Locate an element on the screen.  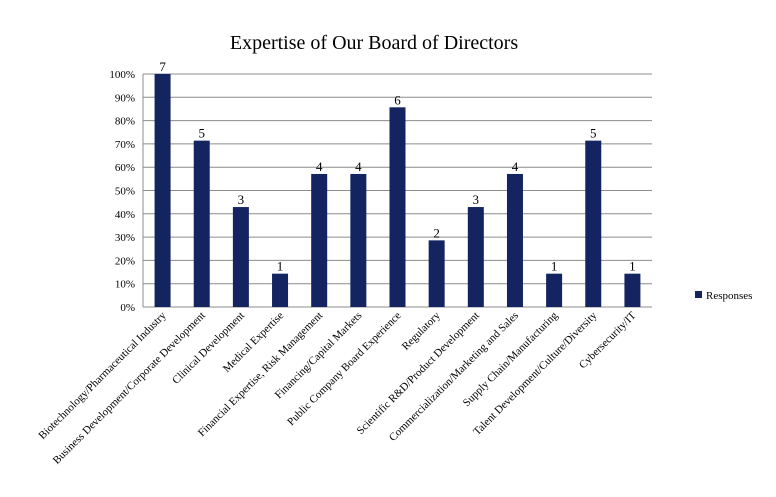
y-tick-label: 30% is located at coordinates (125, 238).